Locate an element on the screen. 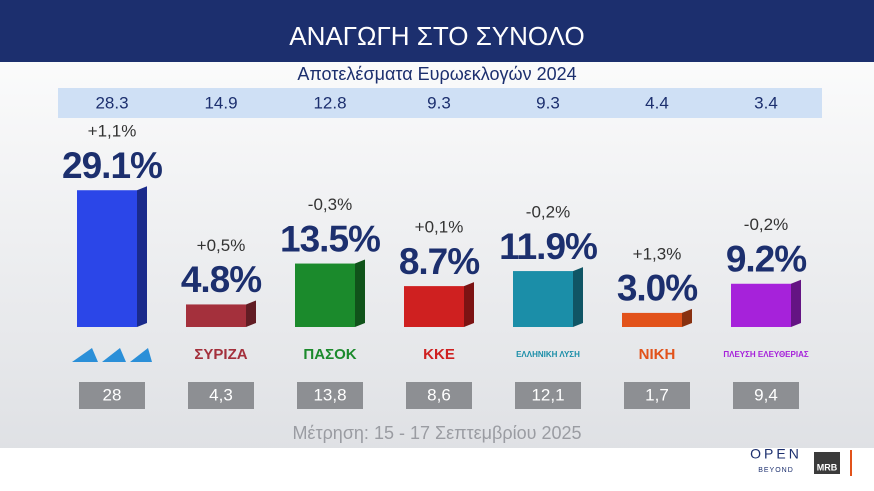 The height and width of the screenshot is (491, 874). value-label: 11.9% is located at coordinates (548, 246).